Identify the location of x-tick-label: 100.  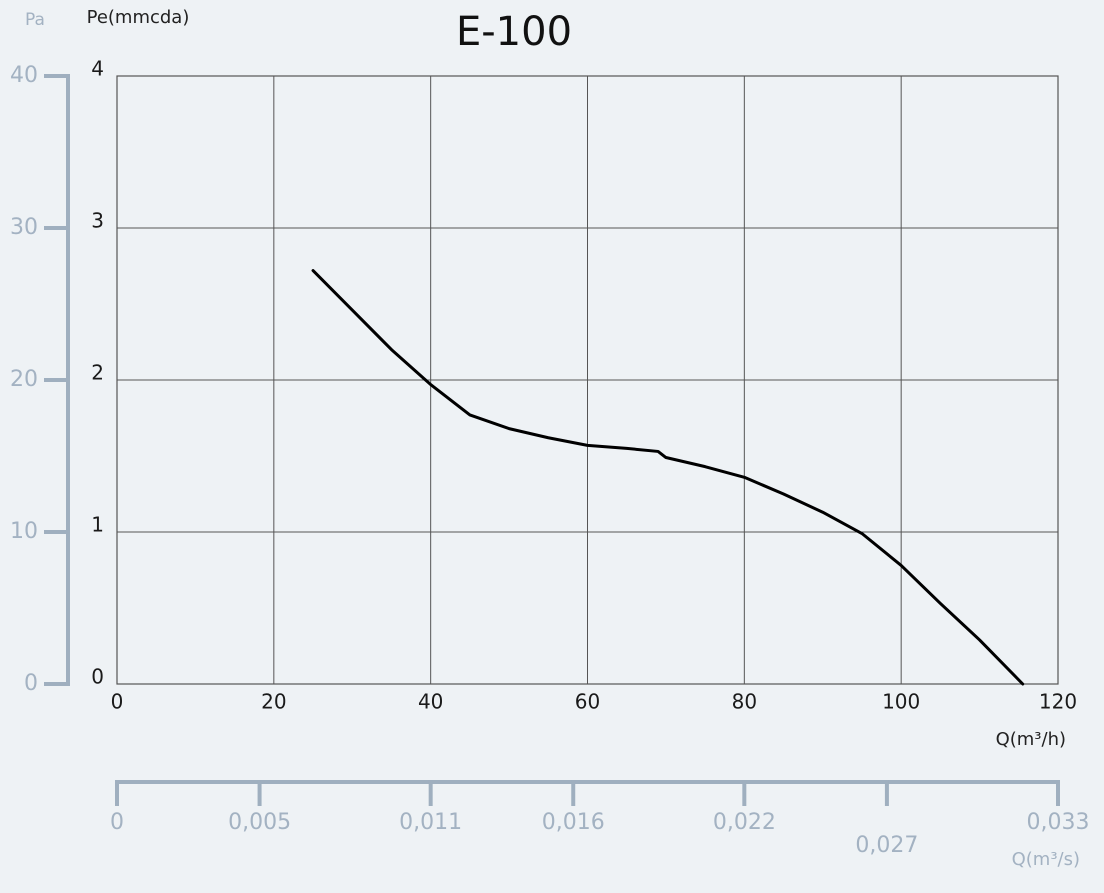
(901, 702).